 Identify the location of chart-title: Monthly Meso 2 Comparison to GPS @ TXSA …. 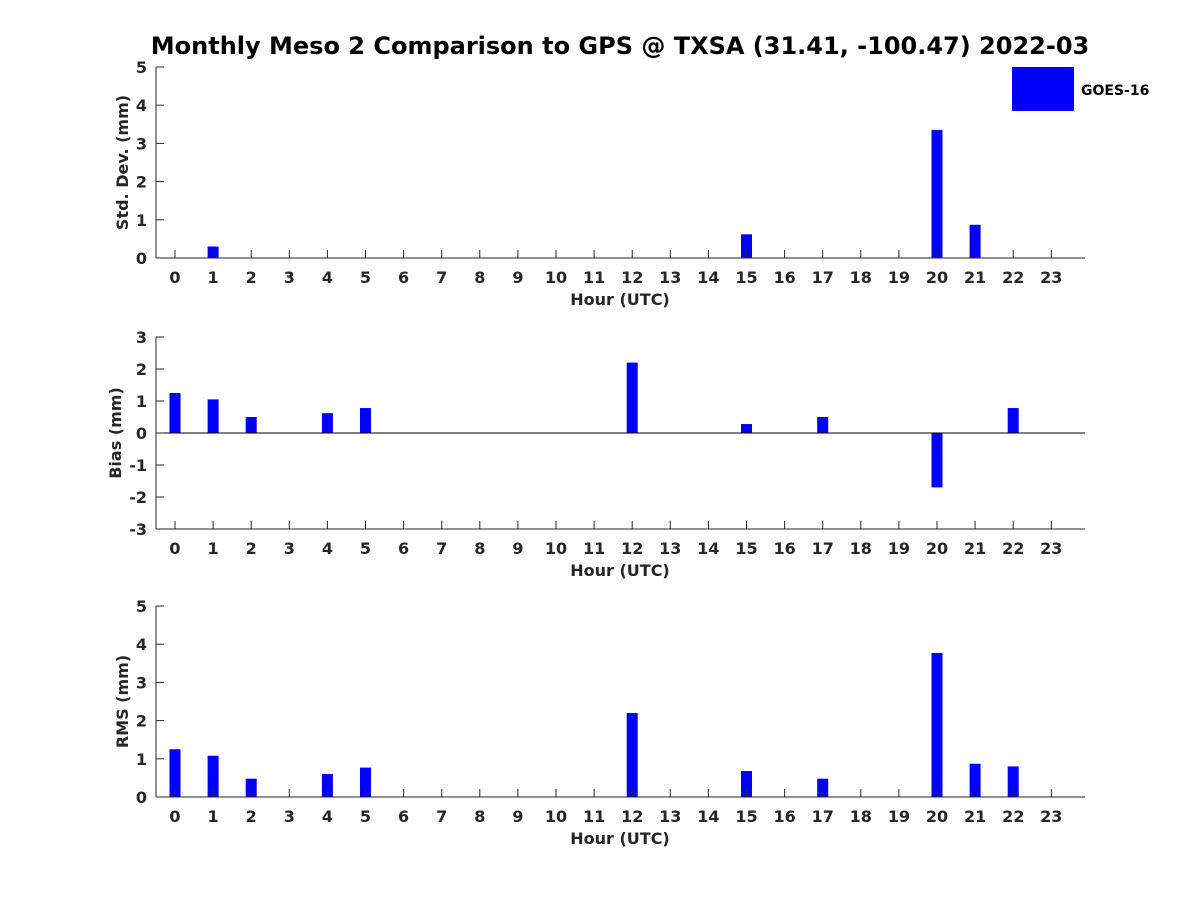
(620, 46).